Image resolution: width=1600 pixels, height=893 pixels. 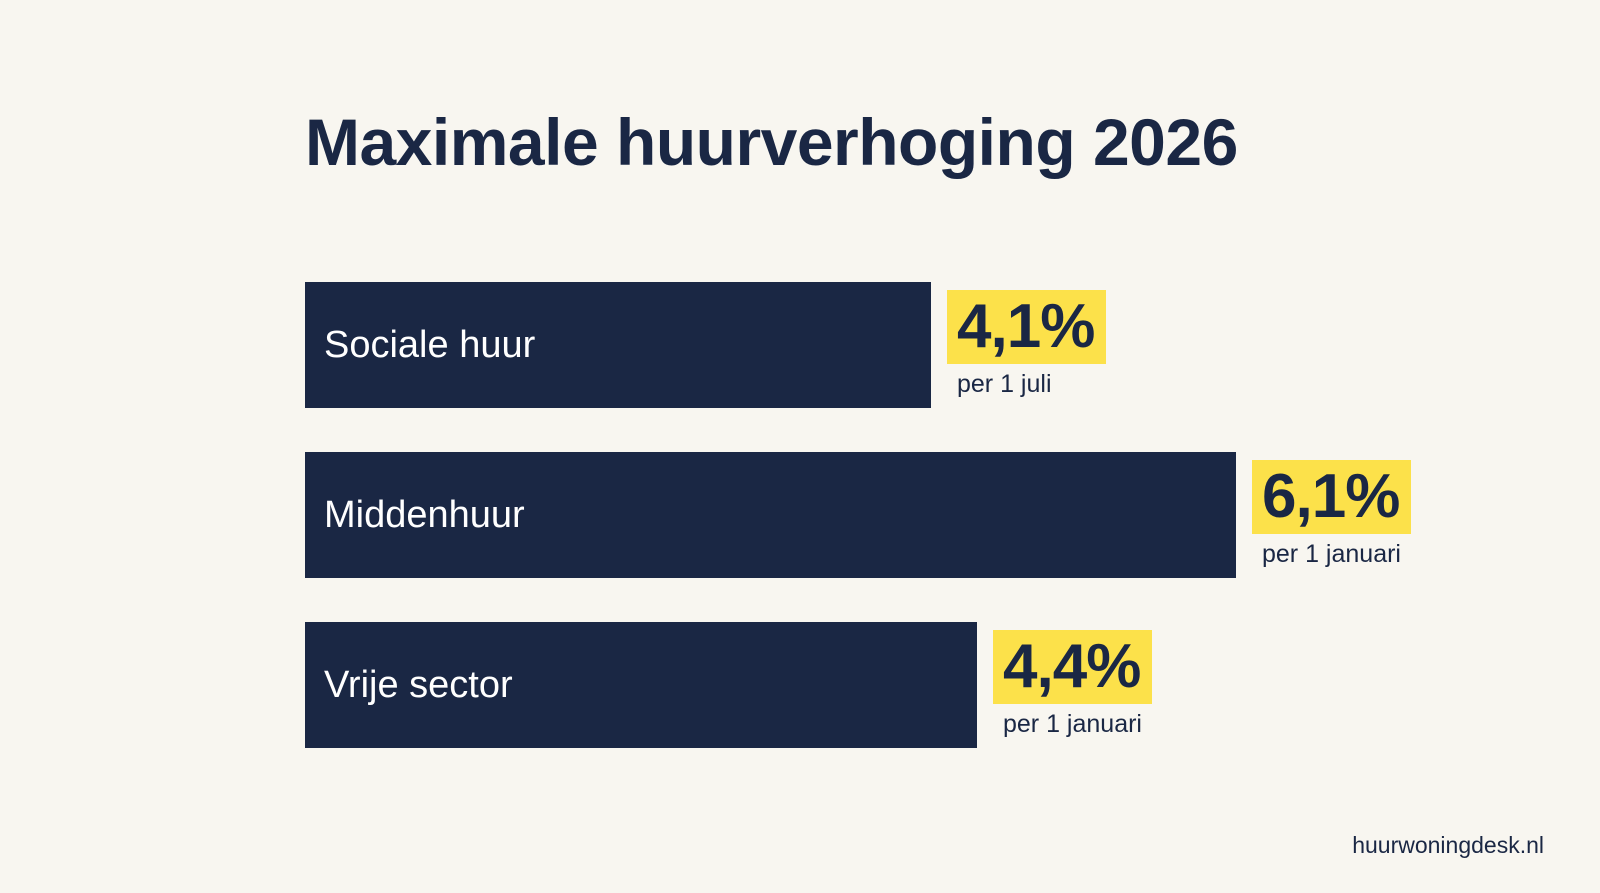 What do you see at coordinates (1448, 845) in the screenshot?
I see `source-label: huurwoningdesk.nl` at bounding box center [1448, 845].